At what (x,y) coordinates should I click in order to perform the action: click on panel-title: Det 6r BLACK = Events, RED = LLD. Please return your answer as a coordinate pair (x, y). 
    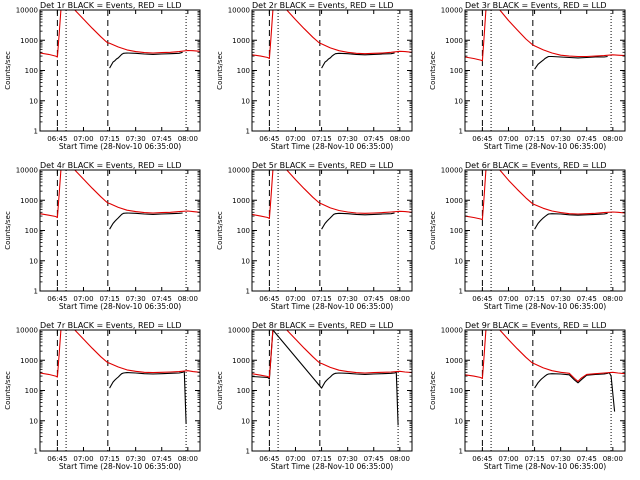
    Looking at the image, I should click on (536, 165).